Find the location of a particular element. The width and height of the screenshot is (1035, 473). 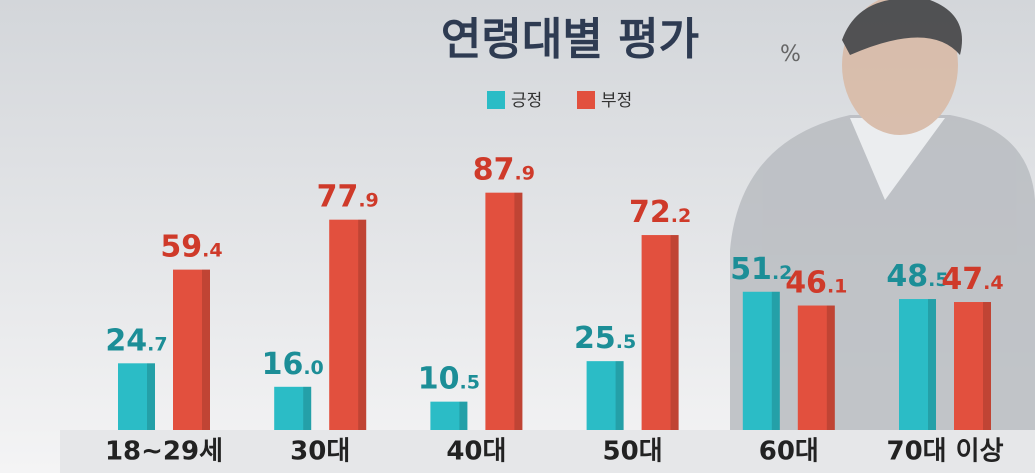

x-tick-label: 30대 is located at coordinates (320, 452).